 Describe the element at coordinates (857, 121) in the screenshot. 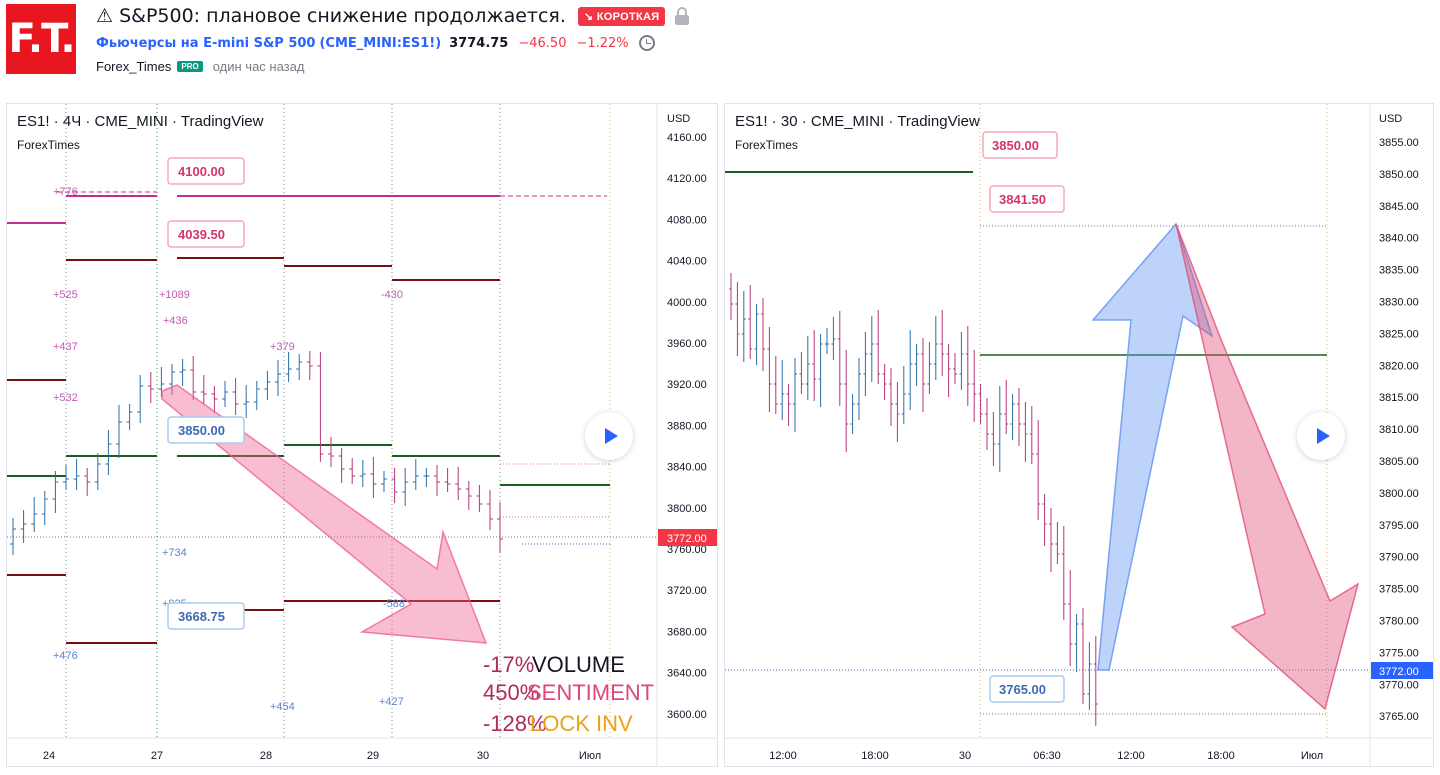

I see `right-chart-title: ES1! · 30 · CME_MINI · TradingView` at that location.